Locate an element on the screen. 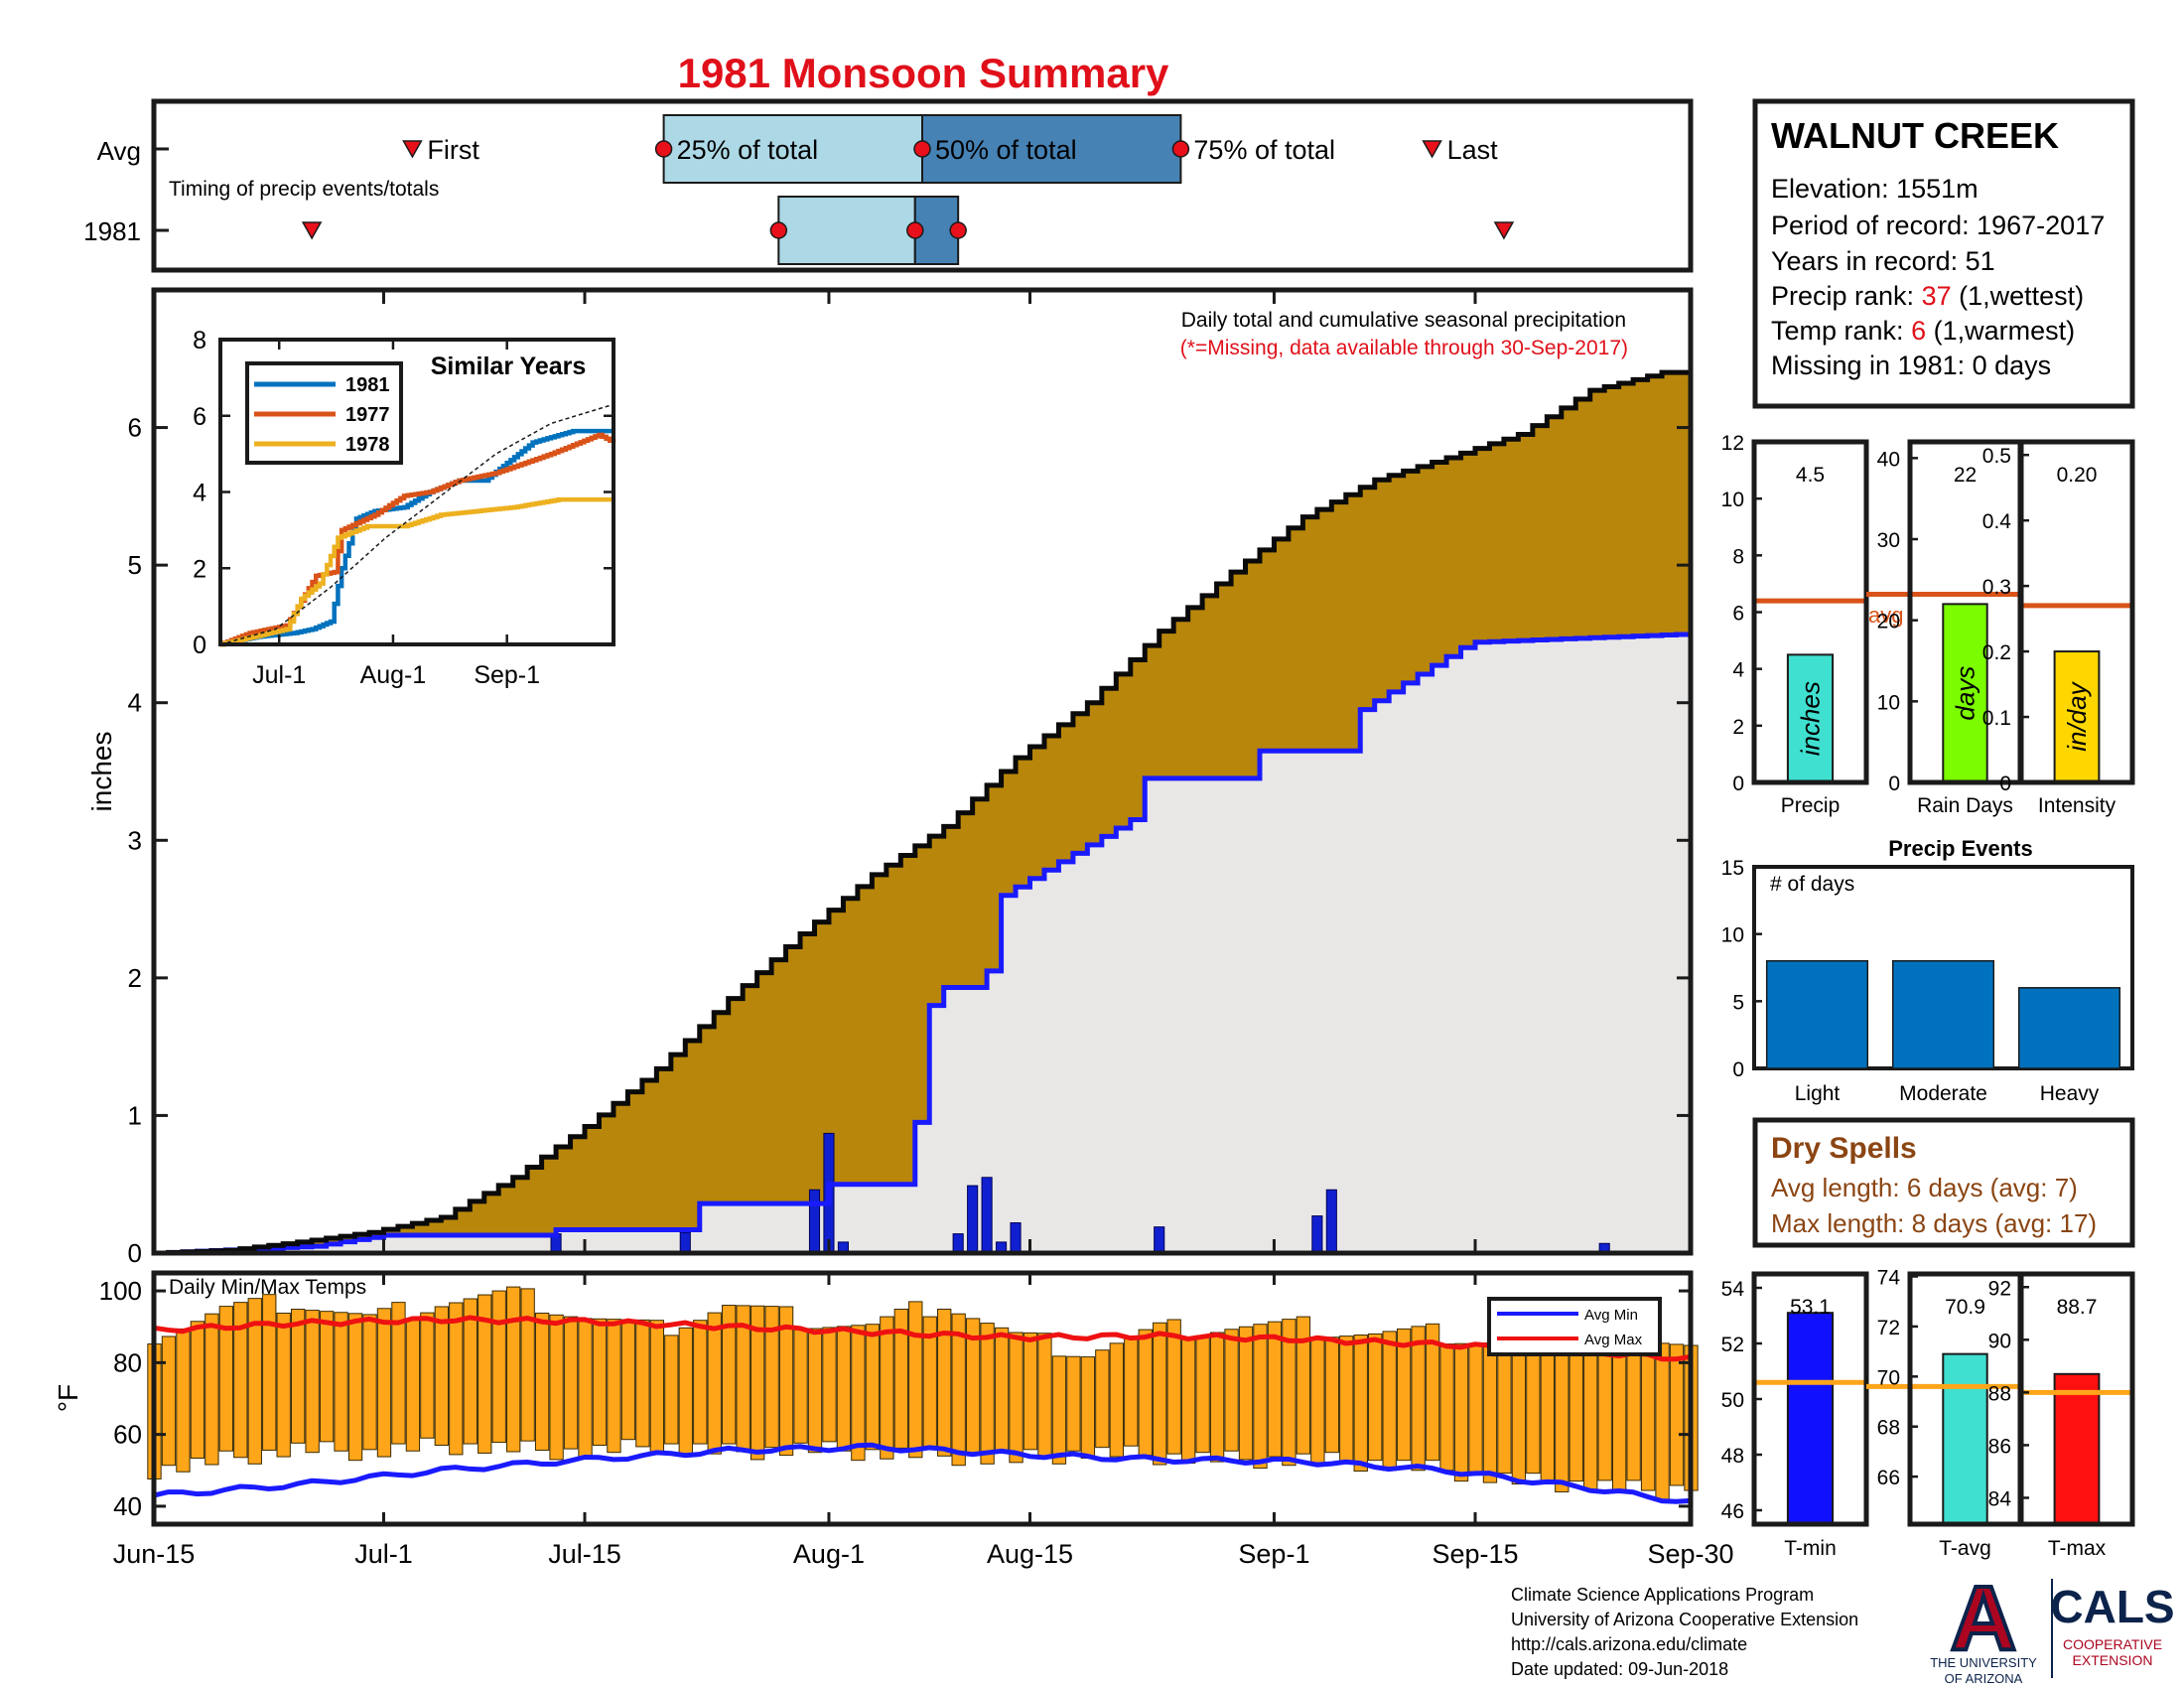  timing-boxes is located at coordinates (834, 189).